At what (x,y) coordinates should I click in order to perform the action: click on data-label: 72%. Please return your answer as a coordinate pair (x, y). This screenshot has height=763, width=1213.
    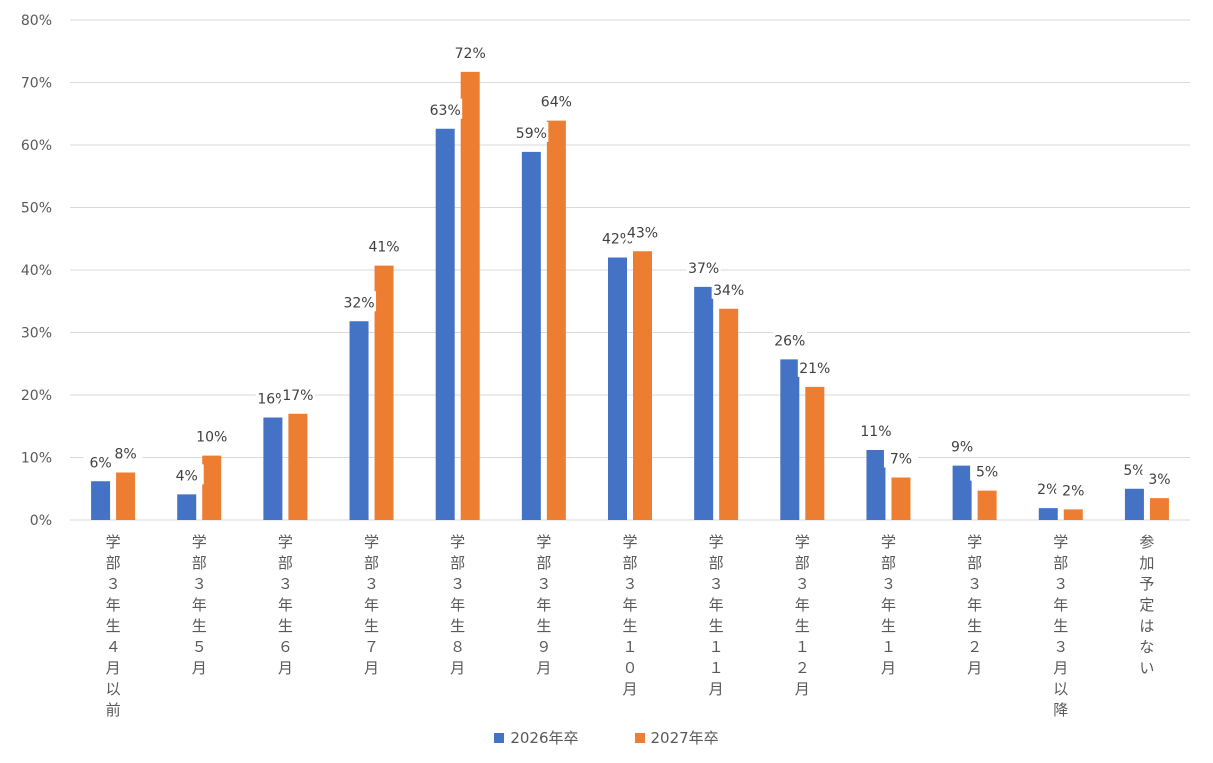
    Looking at the image, I should click on (470, 54).